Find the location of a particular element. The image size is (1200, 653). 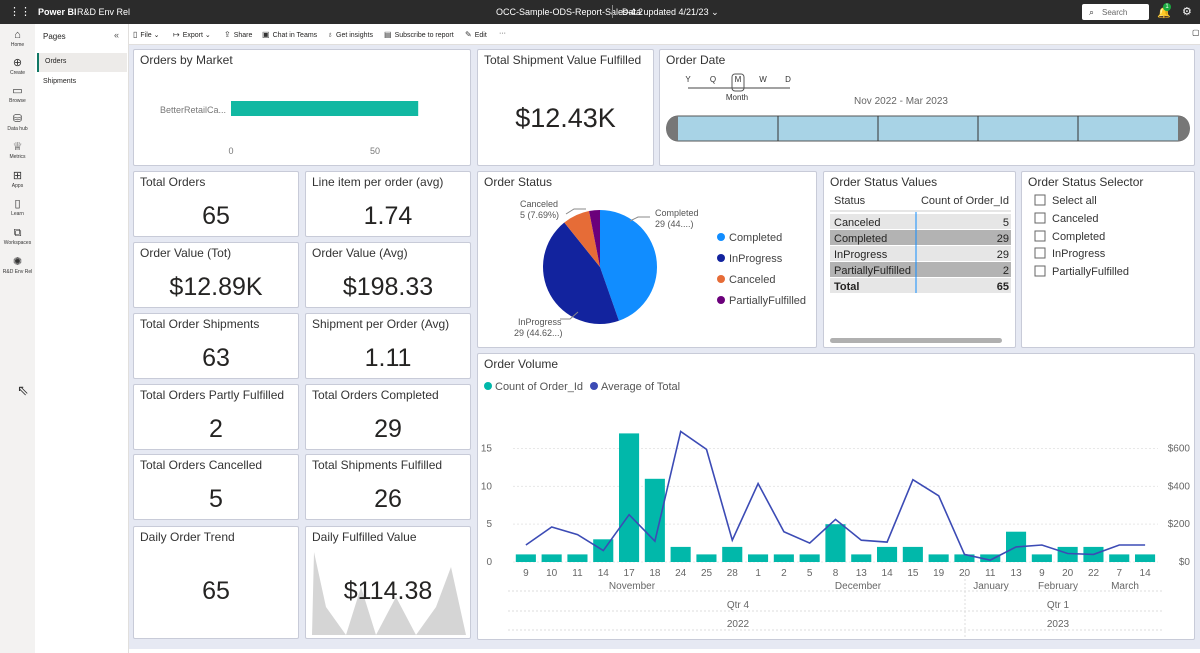

legend-canceled: Canceled is located at coordinates (752, 280).